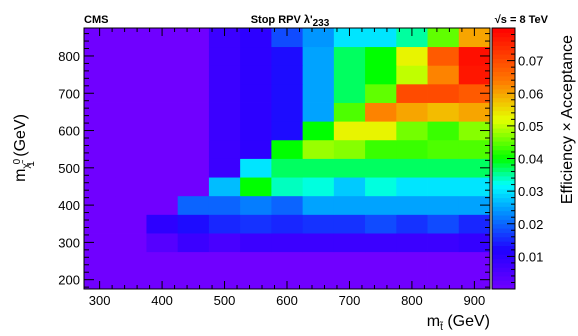 The width and height of the screenshot is (578, 336). I want to click on x-tick-label: 900, so click(475, 300).